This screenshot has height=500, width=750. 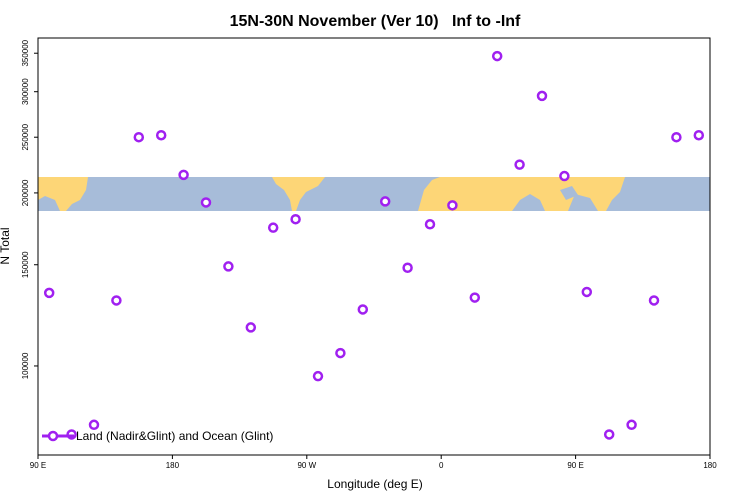 I want to click on y-tick-label: 350000, so click(x=25, y=52).